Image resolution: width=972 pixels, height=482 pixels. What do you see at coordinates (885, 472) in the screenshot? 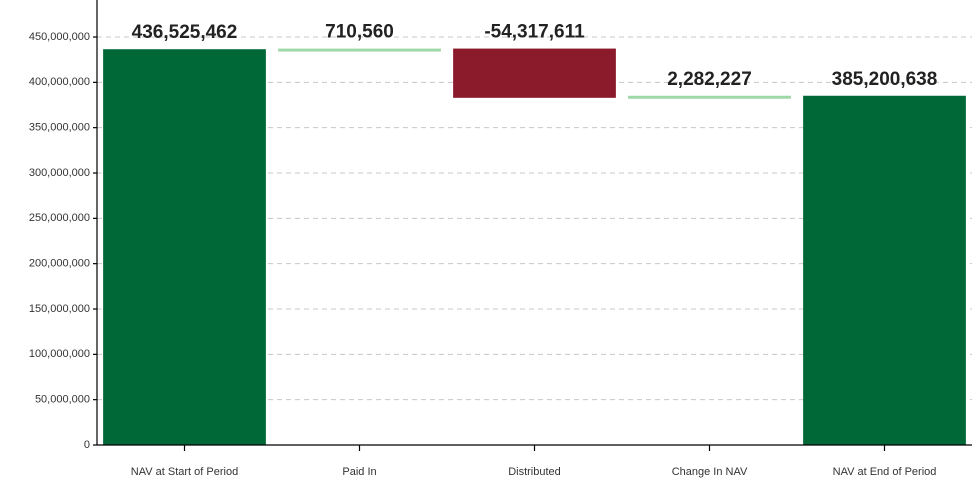
I see `x-tick-label: NAV at End of Period` at bounding box center [885, 472].